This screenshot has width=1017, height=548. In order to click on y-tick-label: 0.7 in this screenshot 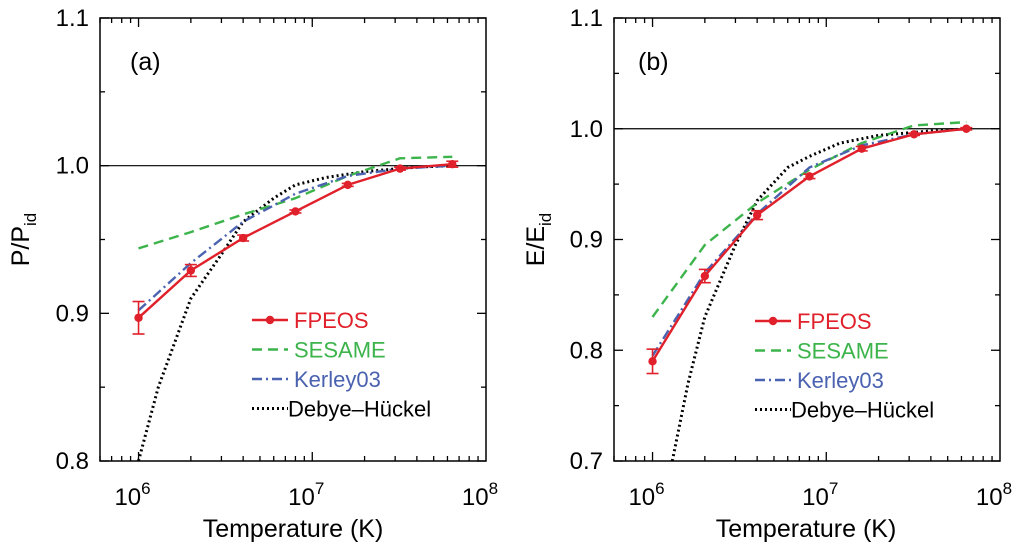, I will do `click(586, 461)`.